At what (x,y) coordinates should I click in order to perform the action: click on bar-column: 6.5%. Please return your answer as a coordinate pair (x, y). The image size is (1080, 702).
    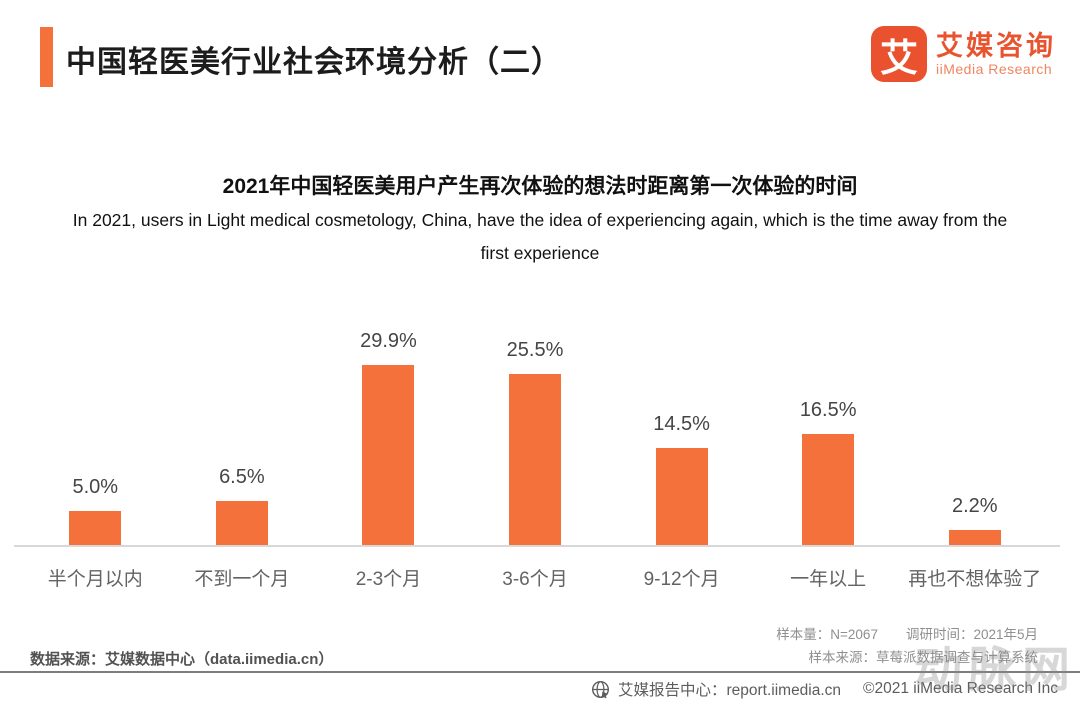
    Looking at the image, I should click on (242, 437).